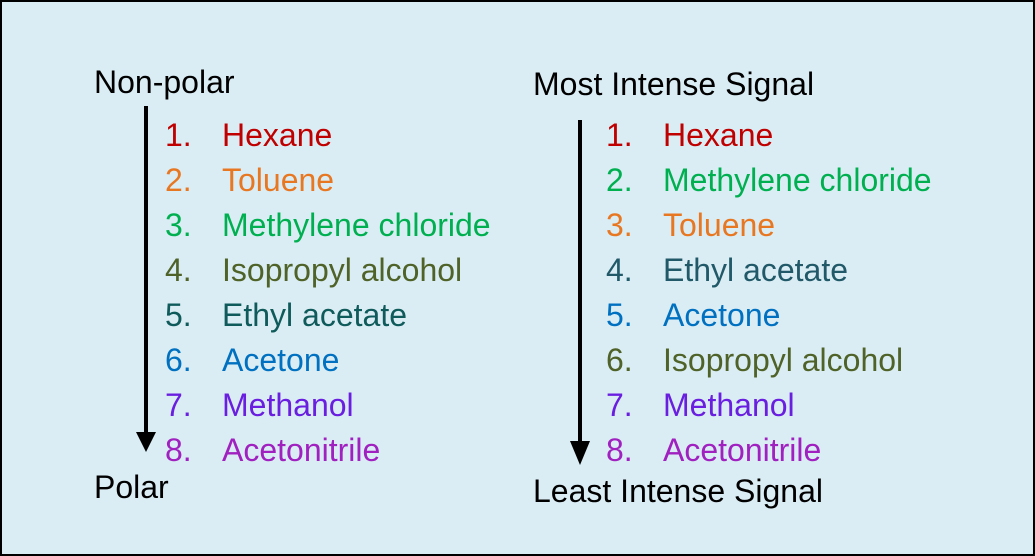  Describe the element at coordinates (678, 491) in the screenshot. I see `right-bottom-label: Least Intense Signal` at that location.